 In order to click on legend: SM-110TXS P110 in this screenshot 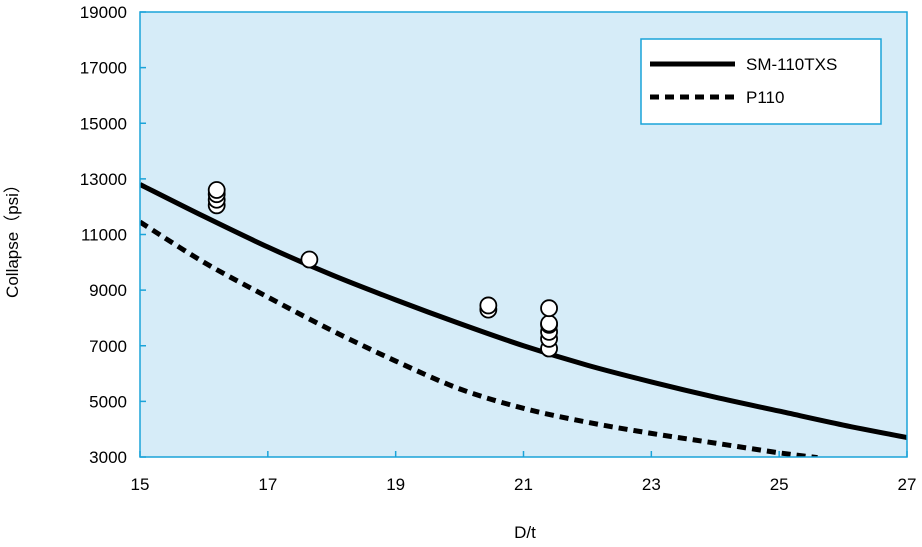, I will do `click(761, 81)`.